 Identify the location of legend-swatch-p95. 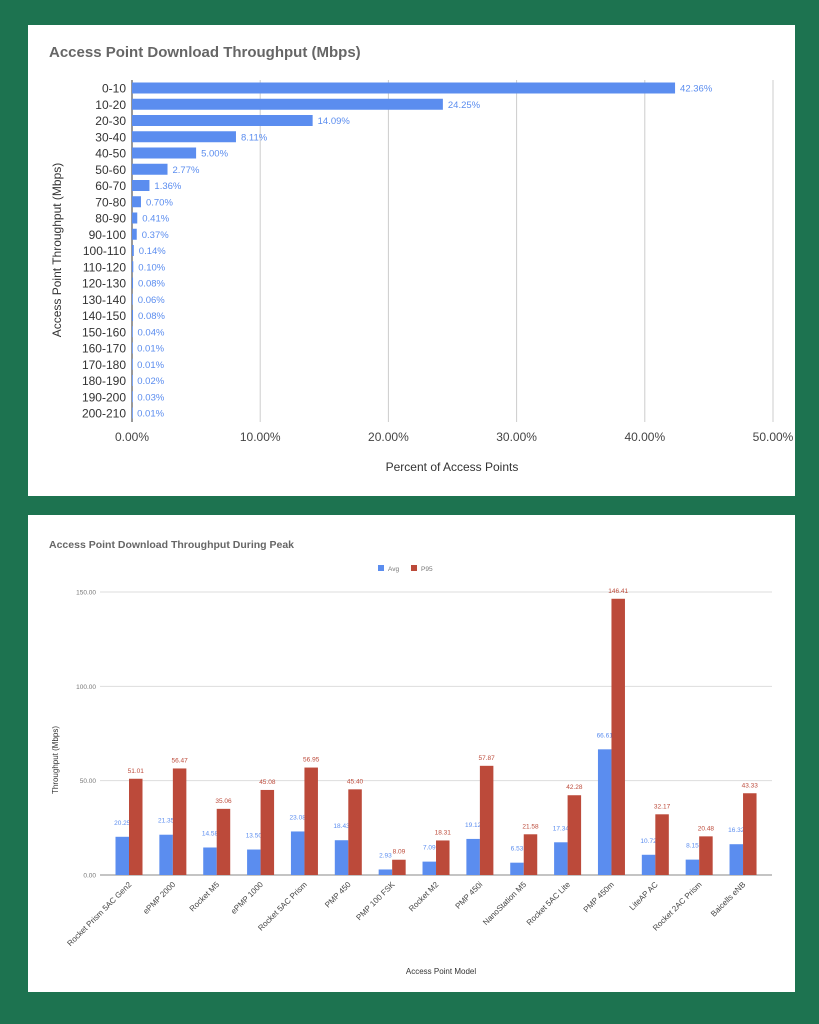
(414, 568).